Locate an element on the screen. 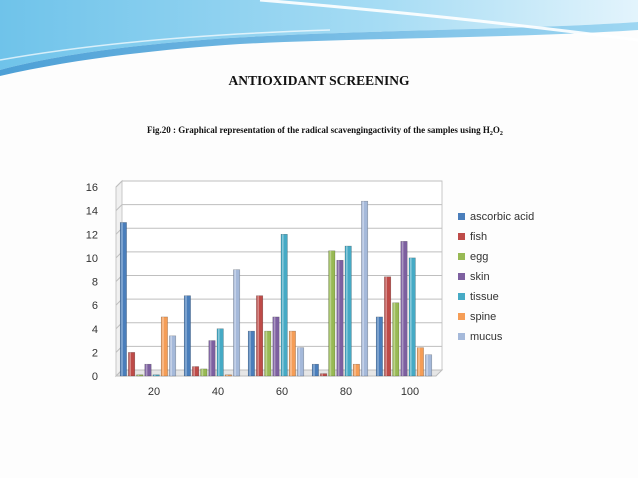 This screenshot has width=638, height=478. x-tick-label: 20 is located at coordinates (154, 392).